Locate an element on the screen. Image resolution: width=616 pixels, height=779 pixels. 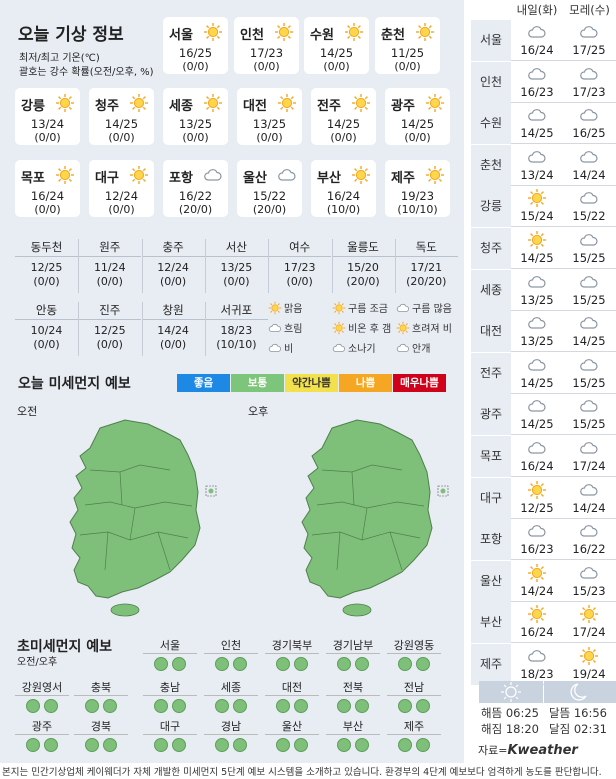
source-prefix: 자료= is located at coordinates (493, 750).